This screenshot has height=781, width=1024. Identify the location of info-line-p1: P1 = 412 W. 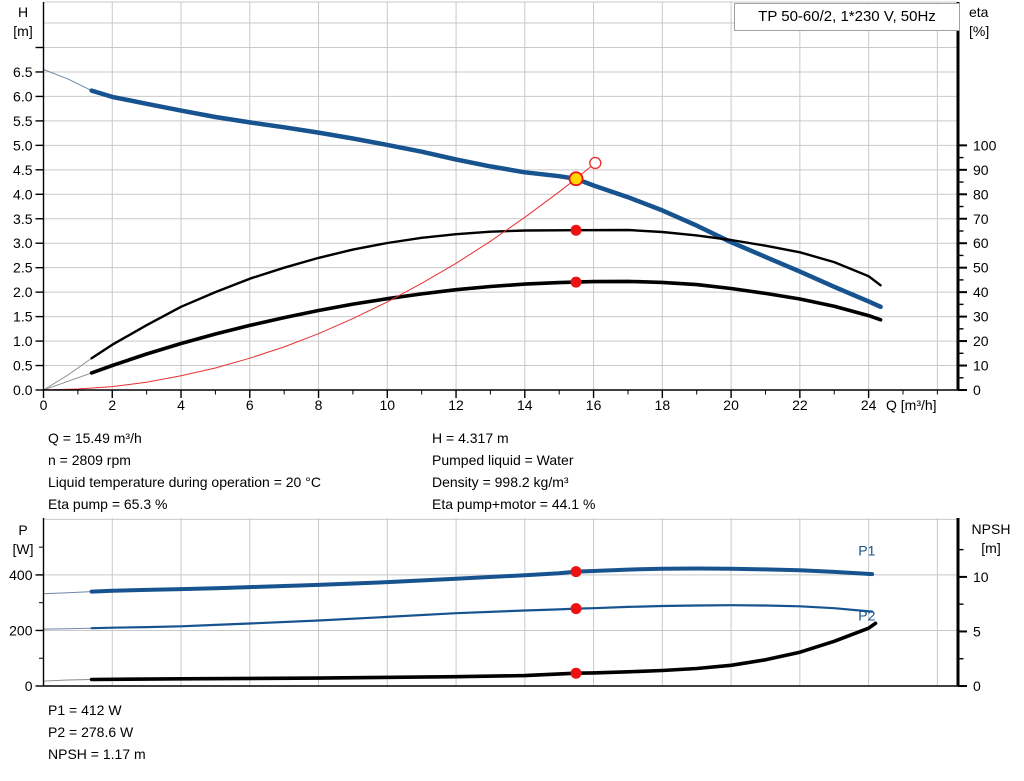
(85, 710).